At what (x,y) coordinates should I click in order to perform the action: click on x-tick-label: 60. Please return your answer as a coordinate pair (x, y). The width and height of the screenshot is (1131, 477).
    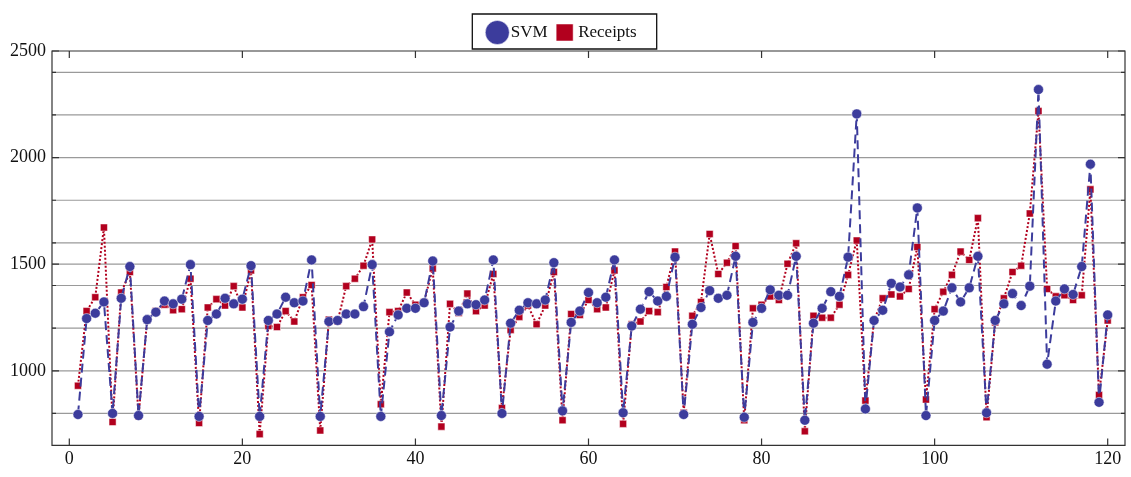
    Looking at the image, I should click on (588, 457).